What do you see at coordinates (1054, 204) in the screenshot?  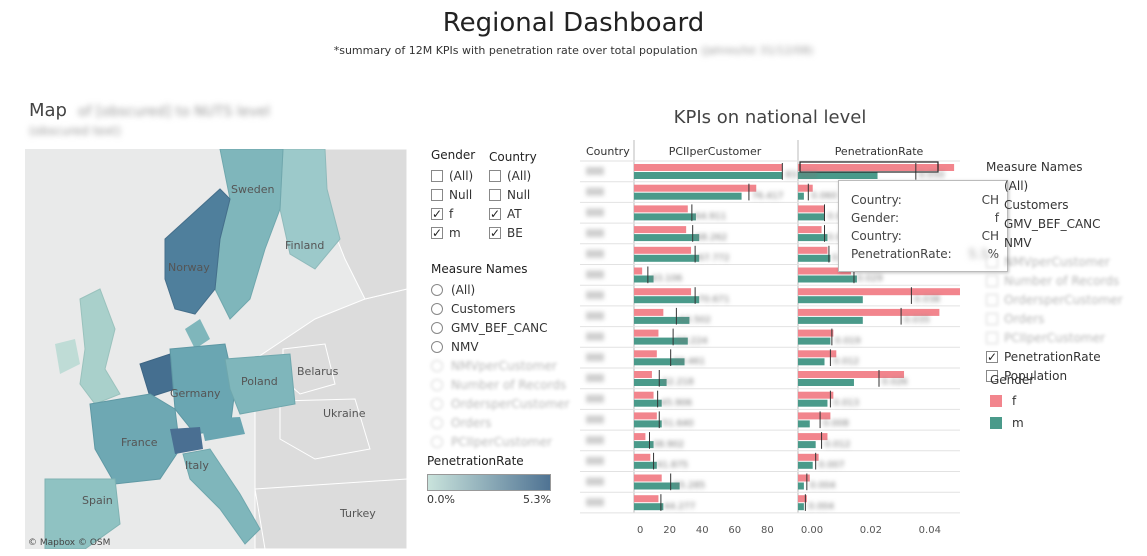 I see `measure-legend-item: Customers` at bounding box center [1054, 204].